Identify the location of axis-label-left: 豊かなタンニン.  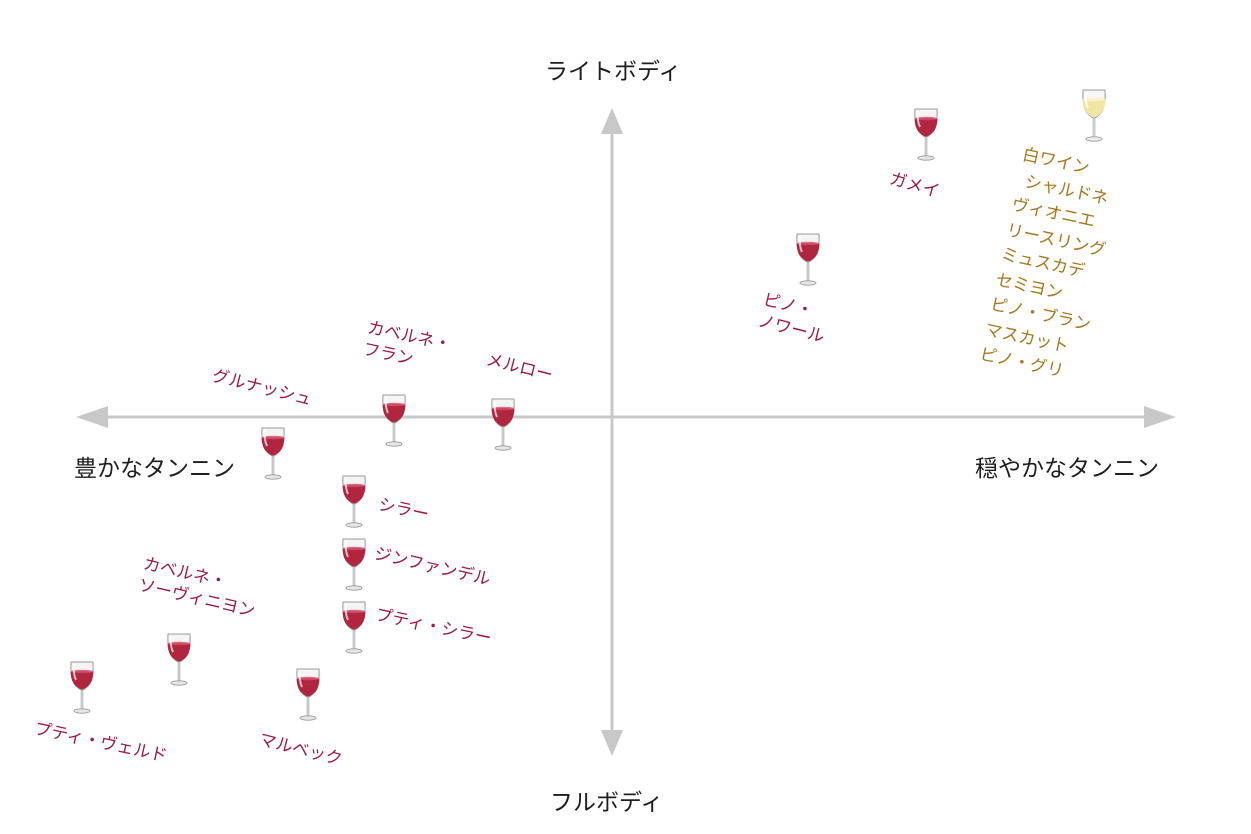
(154, 469).